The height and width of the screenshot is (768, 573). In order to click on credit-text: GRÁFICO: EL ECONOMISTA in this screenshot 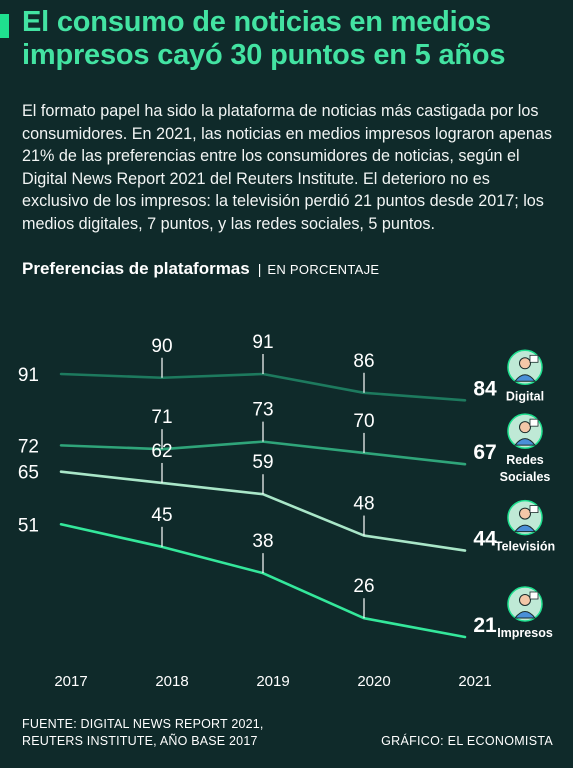, I will do `click(467, 741)`.